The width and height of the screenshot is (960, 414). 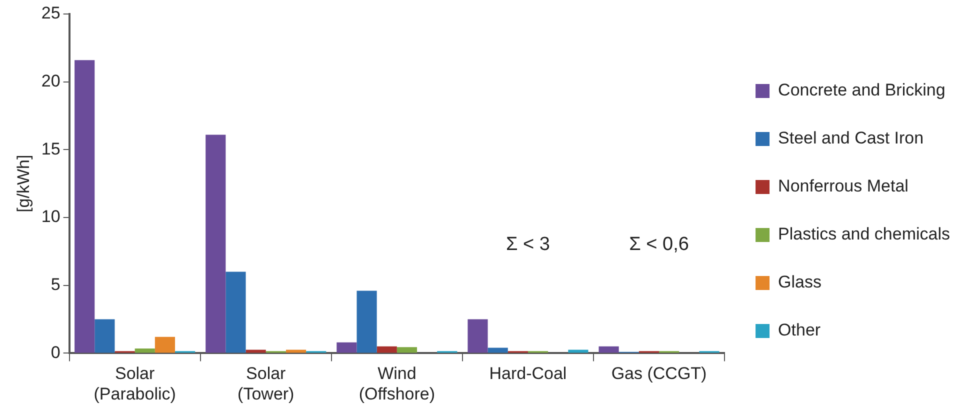 What do you see at coordinates (799, 330) in the screenshot?
I see `legend-label: Other` at bounding box center [799, 330].